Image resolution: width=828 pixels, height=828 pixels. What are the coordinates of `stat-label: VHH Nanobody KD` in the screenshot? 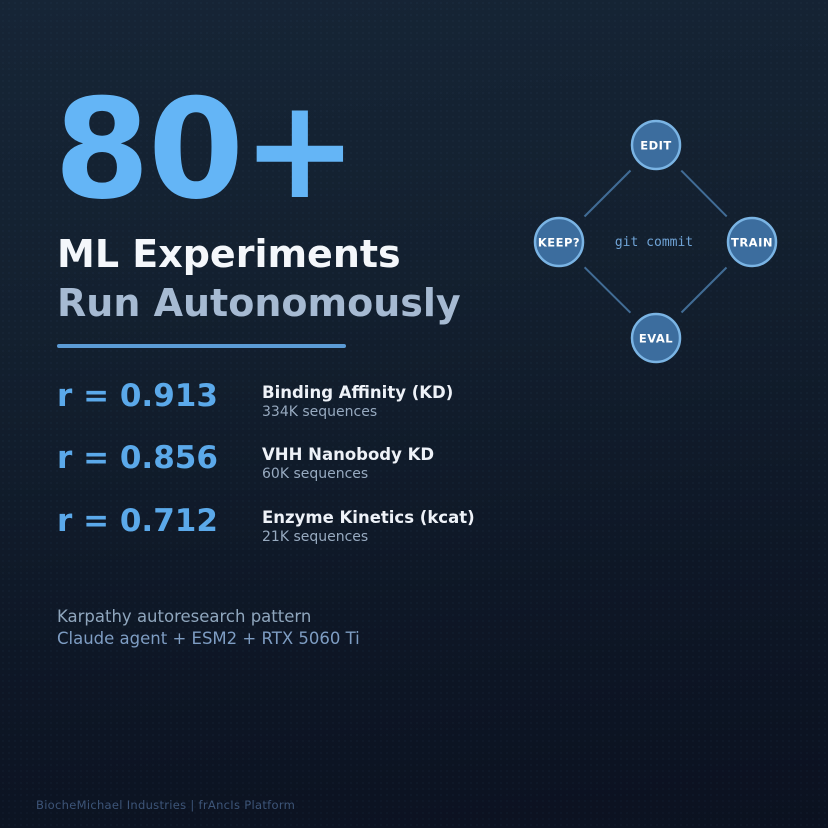 It's located at (348, 454).